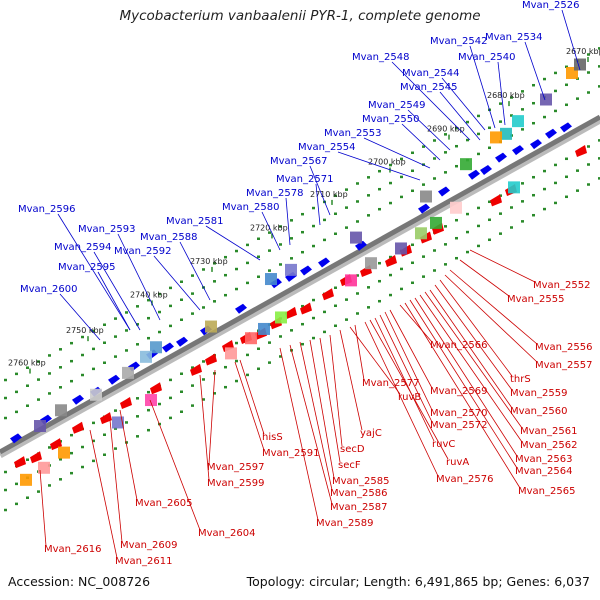 The width and height of the screenshot is (600, 600). I want to click on gene-label-reverse: Mvan_2555, so click(535, 299).